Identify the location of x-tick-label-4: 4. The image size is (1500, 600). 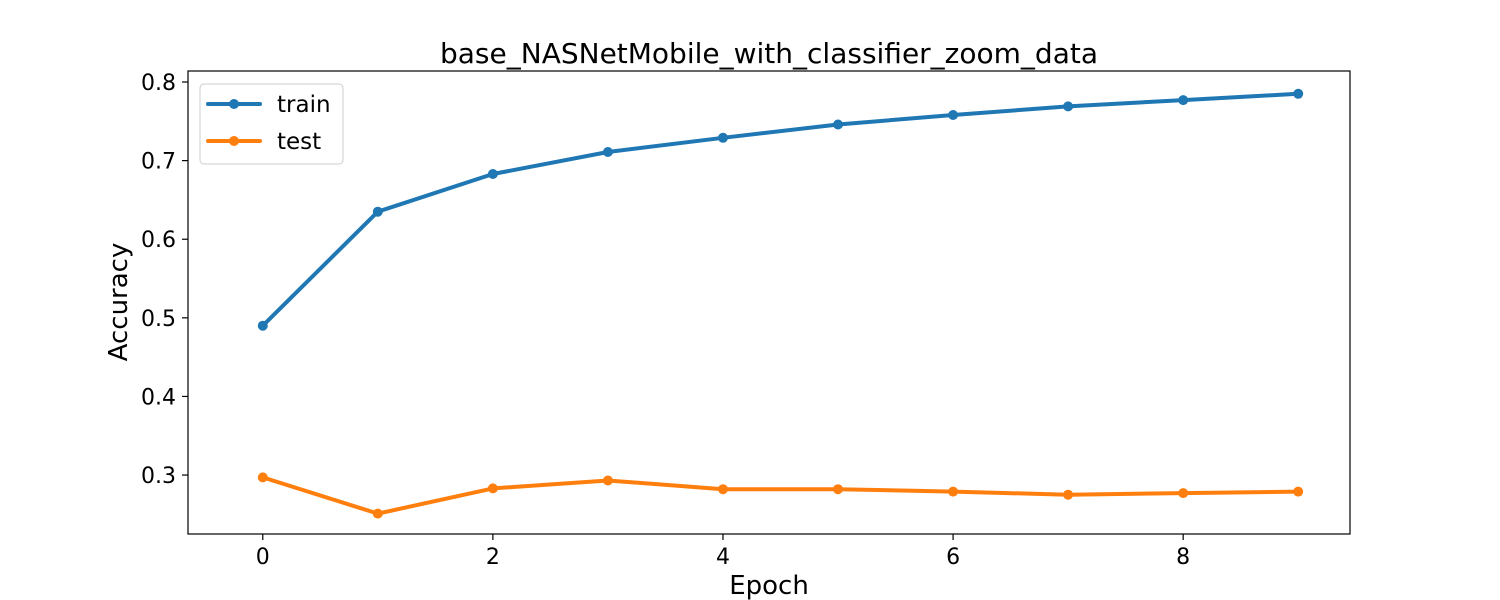
(723, 557).